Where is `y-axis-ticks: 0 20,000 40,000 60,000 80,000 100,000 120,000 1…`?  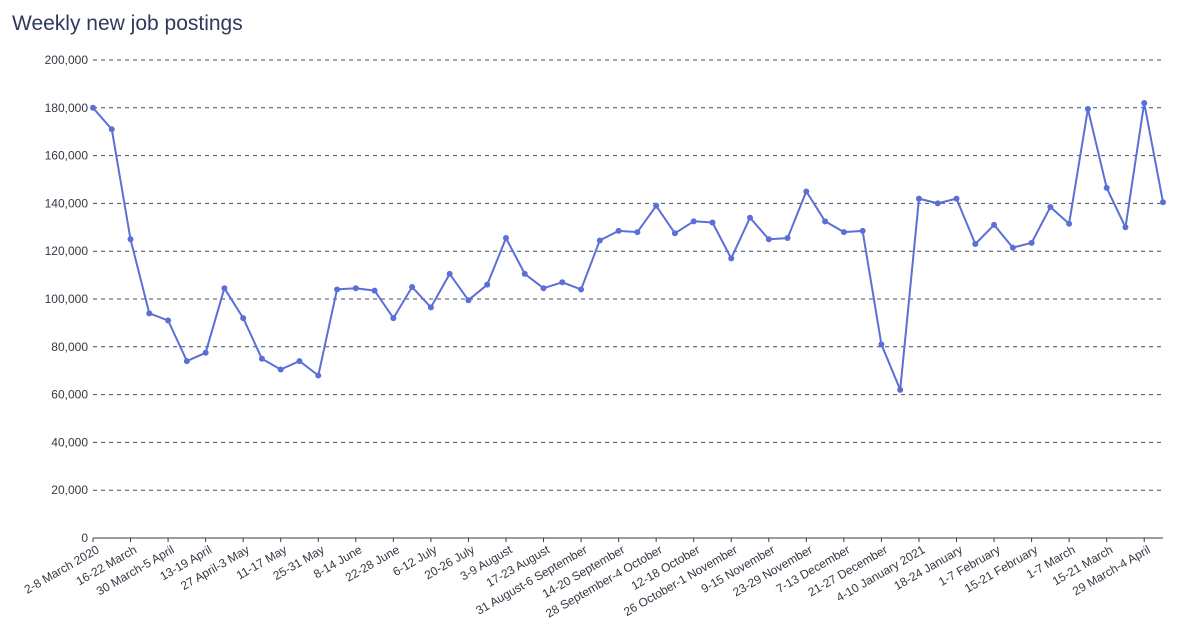
y-axis-ticks: 0 20,000 40,000 60,000 80,000 100,000 120,000 1… is located at coordinates (67, 299).